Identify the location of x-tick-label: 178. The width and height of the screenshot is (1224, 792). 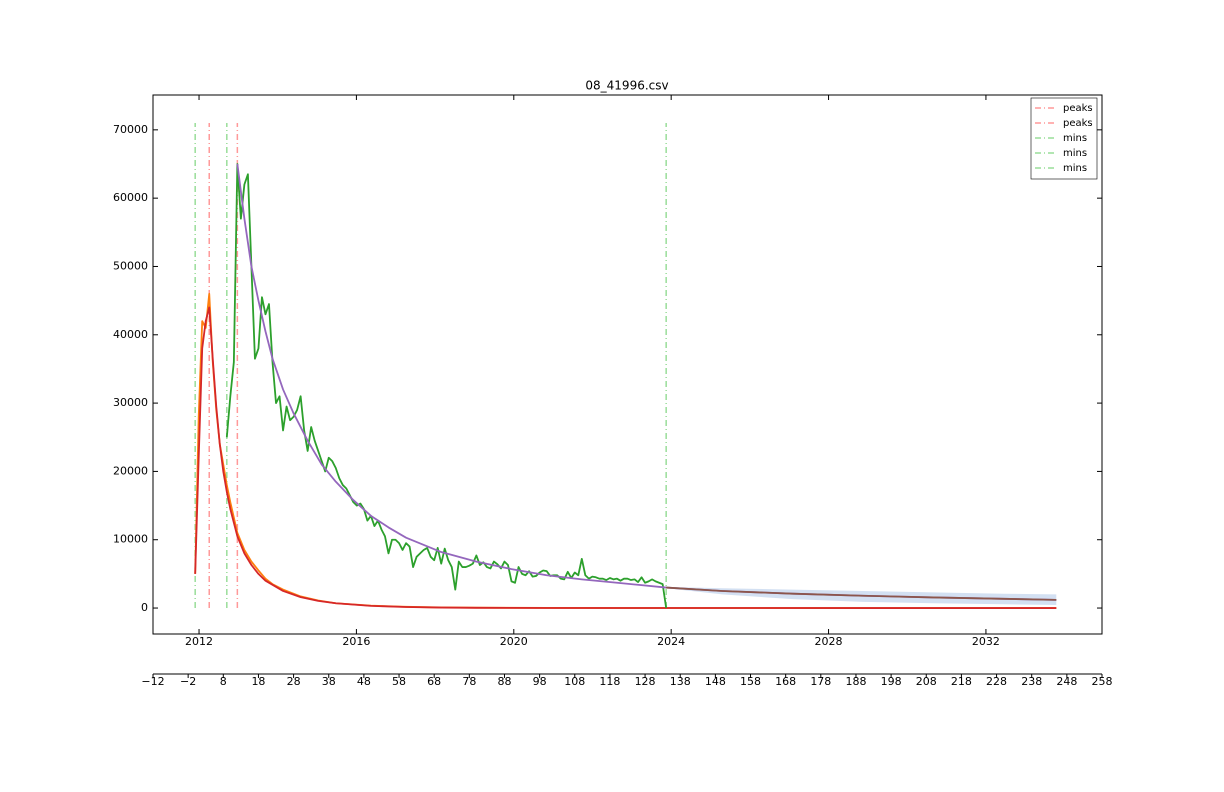
(820, 681).